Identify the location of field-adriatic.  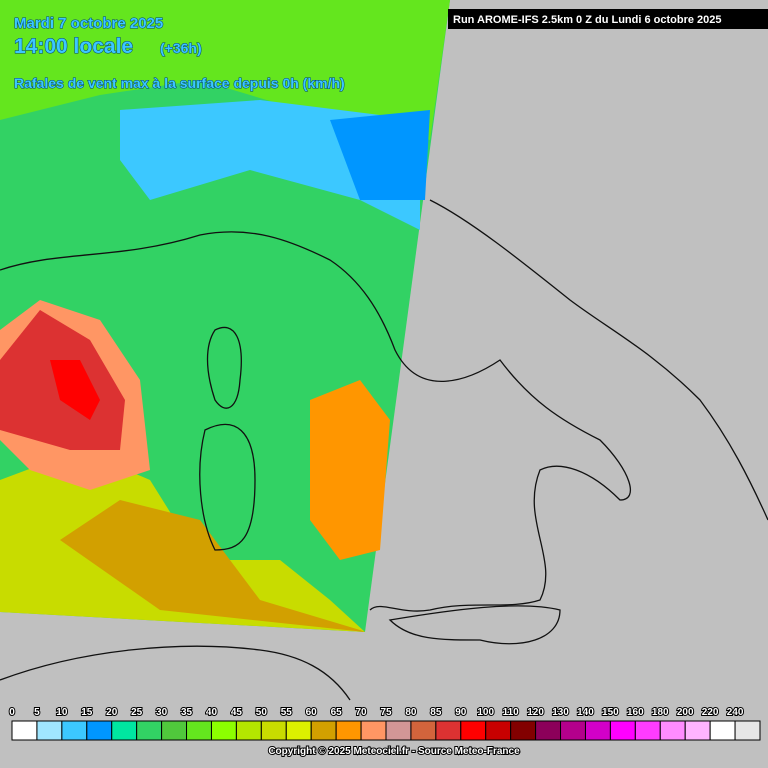
(380, 155).